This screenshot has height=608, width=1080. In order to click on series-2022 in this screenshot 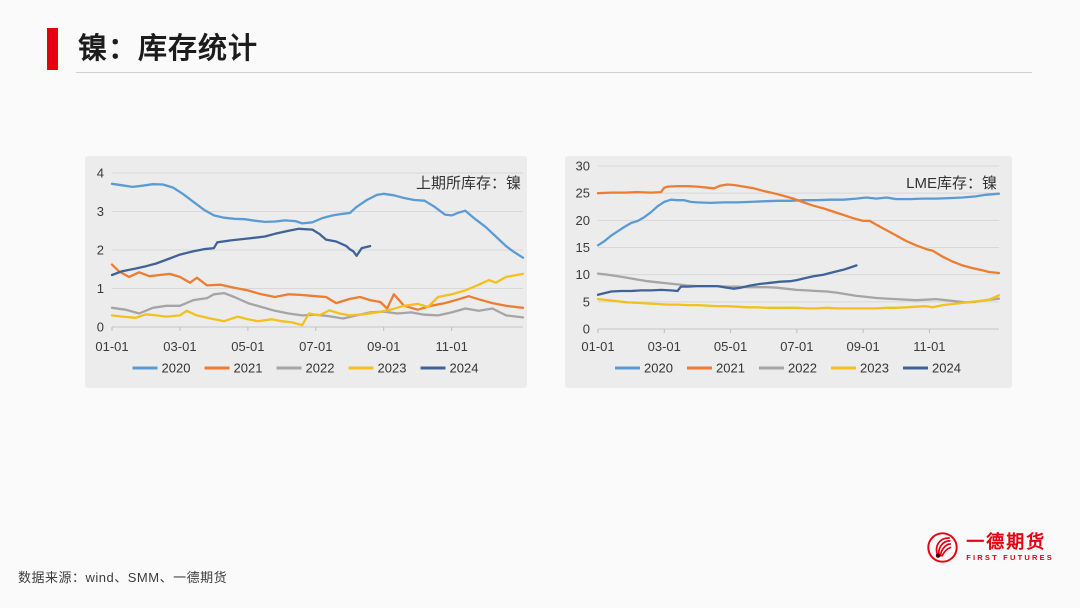, I will do `click(798, 288)`.